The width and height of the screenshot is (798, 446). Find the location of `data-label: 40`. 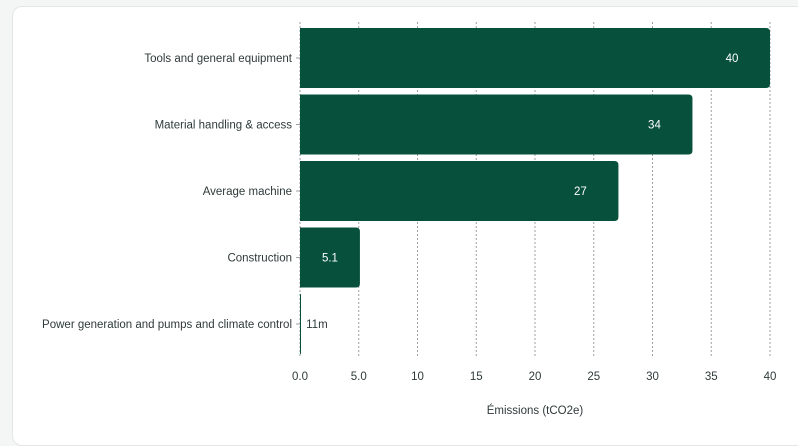

data-label: 40 is located at coordinates (732, 59).